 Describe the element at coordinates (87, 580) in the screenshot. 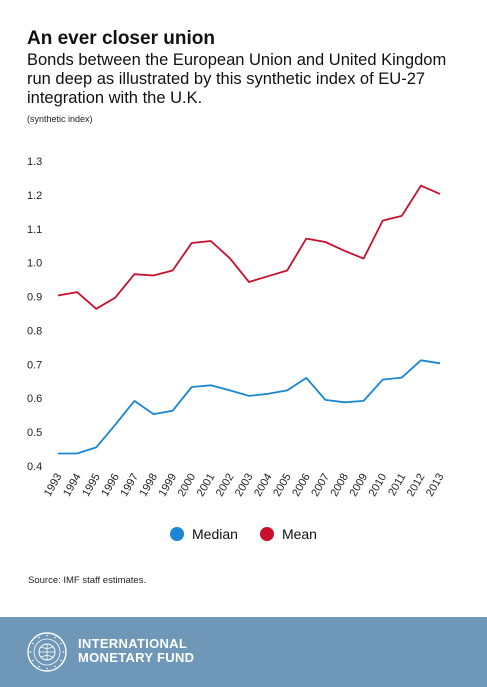

I see `source-note: Source: IMF staff estimates.` at that location.